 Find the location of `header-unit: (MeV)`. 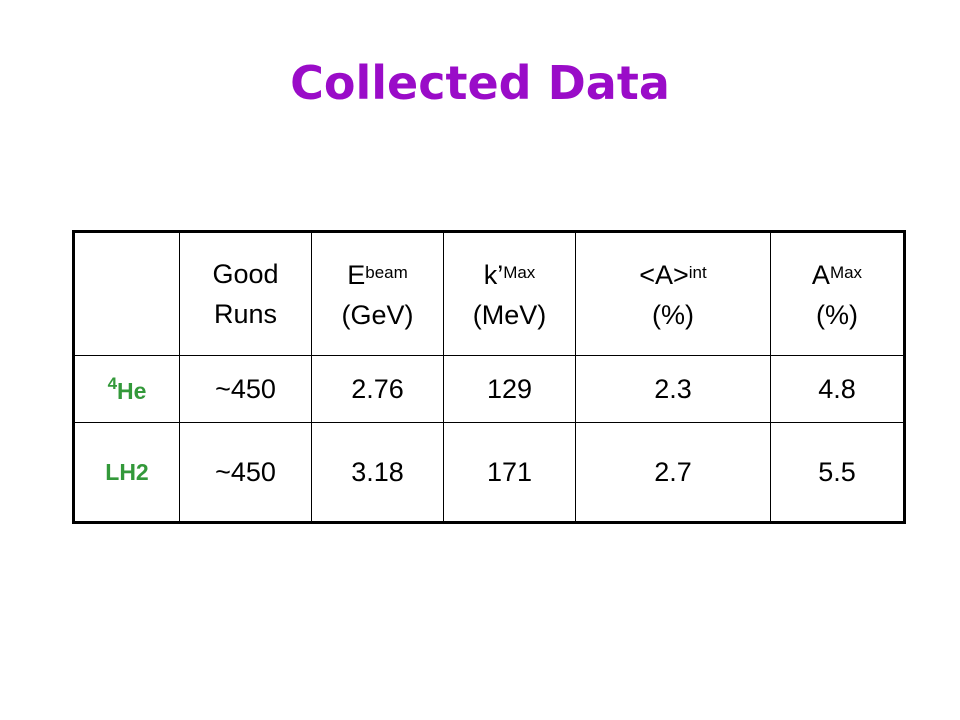

header-unit: (MeV) is located at coordinates (509, 315).